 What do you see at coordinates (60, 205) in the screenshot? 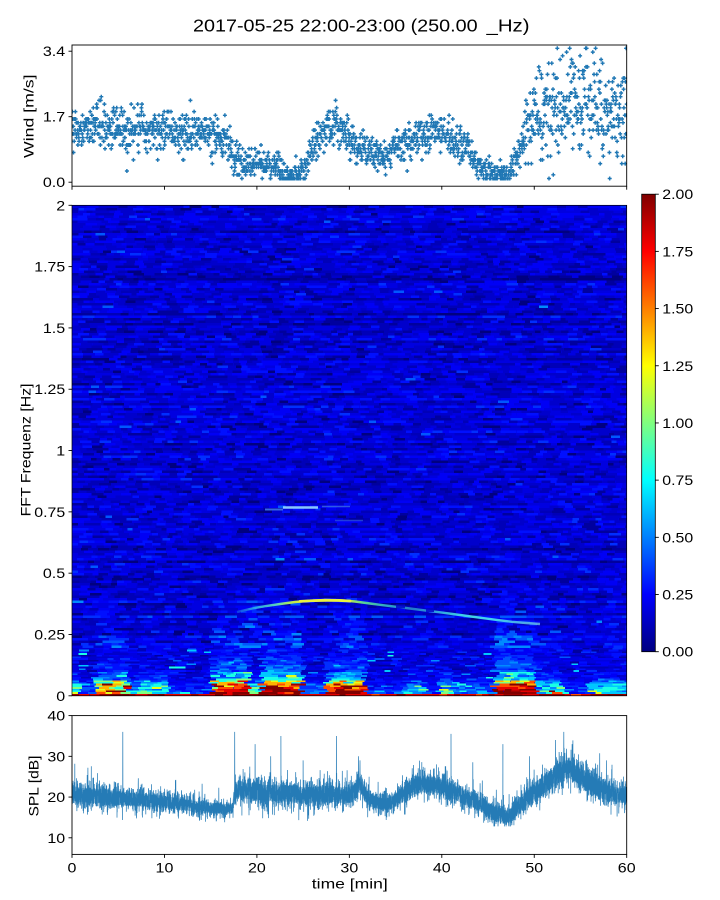
I see `svg-text: 2` at bounding box center [60, 205].